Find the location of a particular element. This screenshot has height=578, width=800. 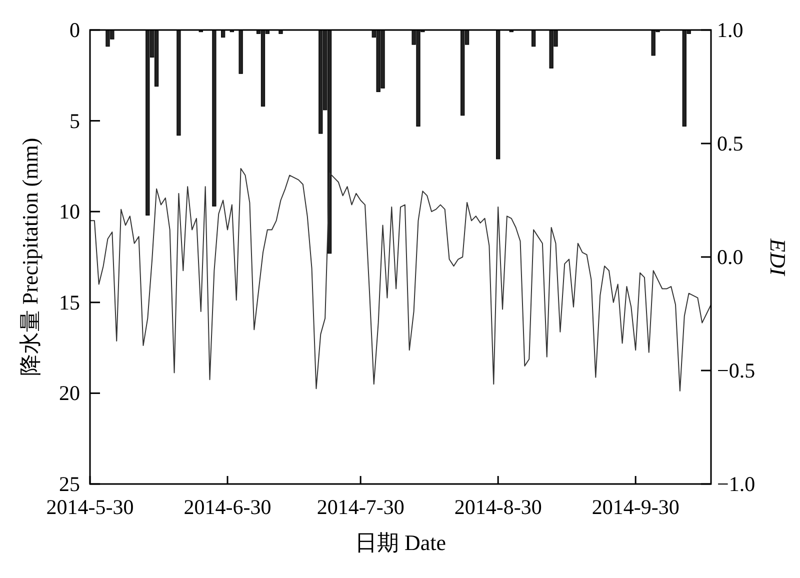

y2-tick-label: 1.0 is located at coordinates (730, 30).